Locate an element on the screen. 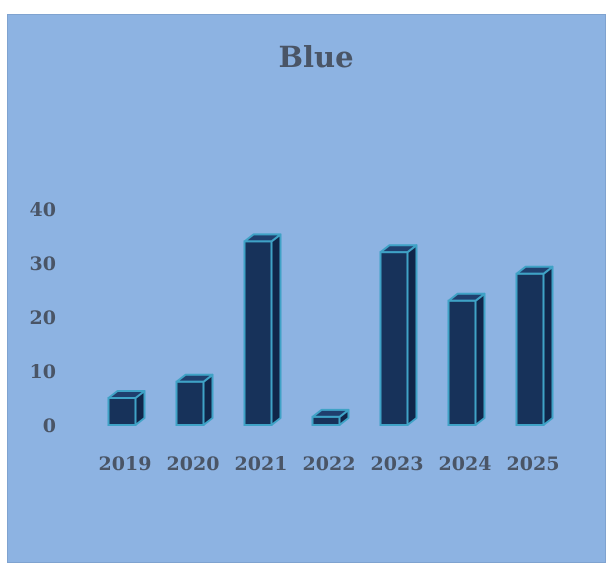  bar-2025 is located at coordinates (534, 345).